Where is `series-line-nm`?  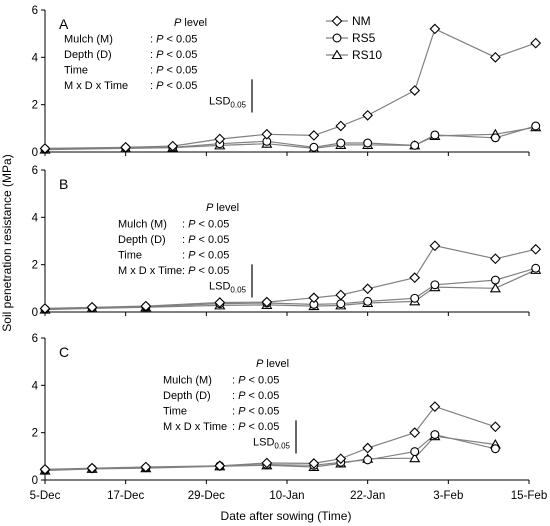
series-line-nm is located at coordinates (290, 277).